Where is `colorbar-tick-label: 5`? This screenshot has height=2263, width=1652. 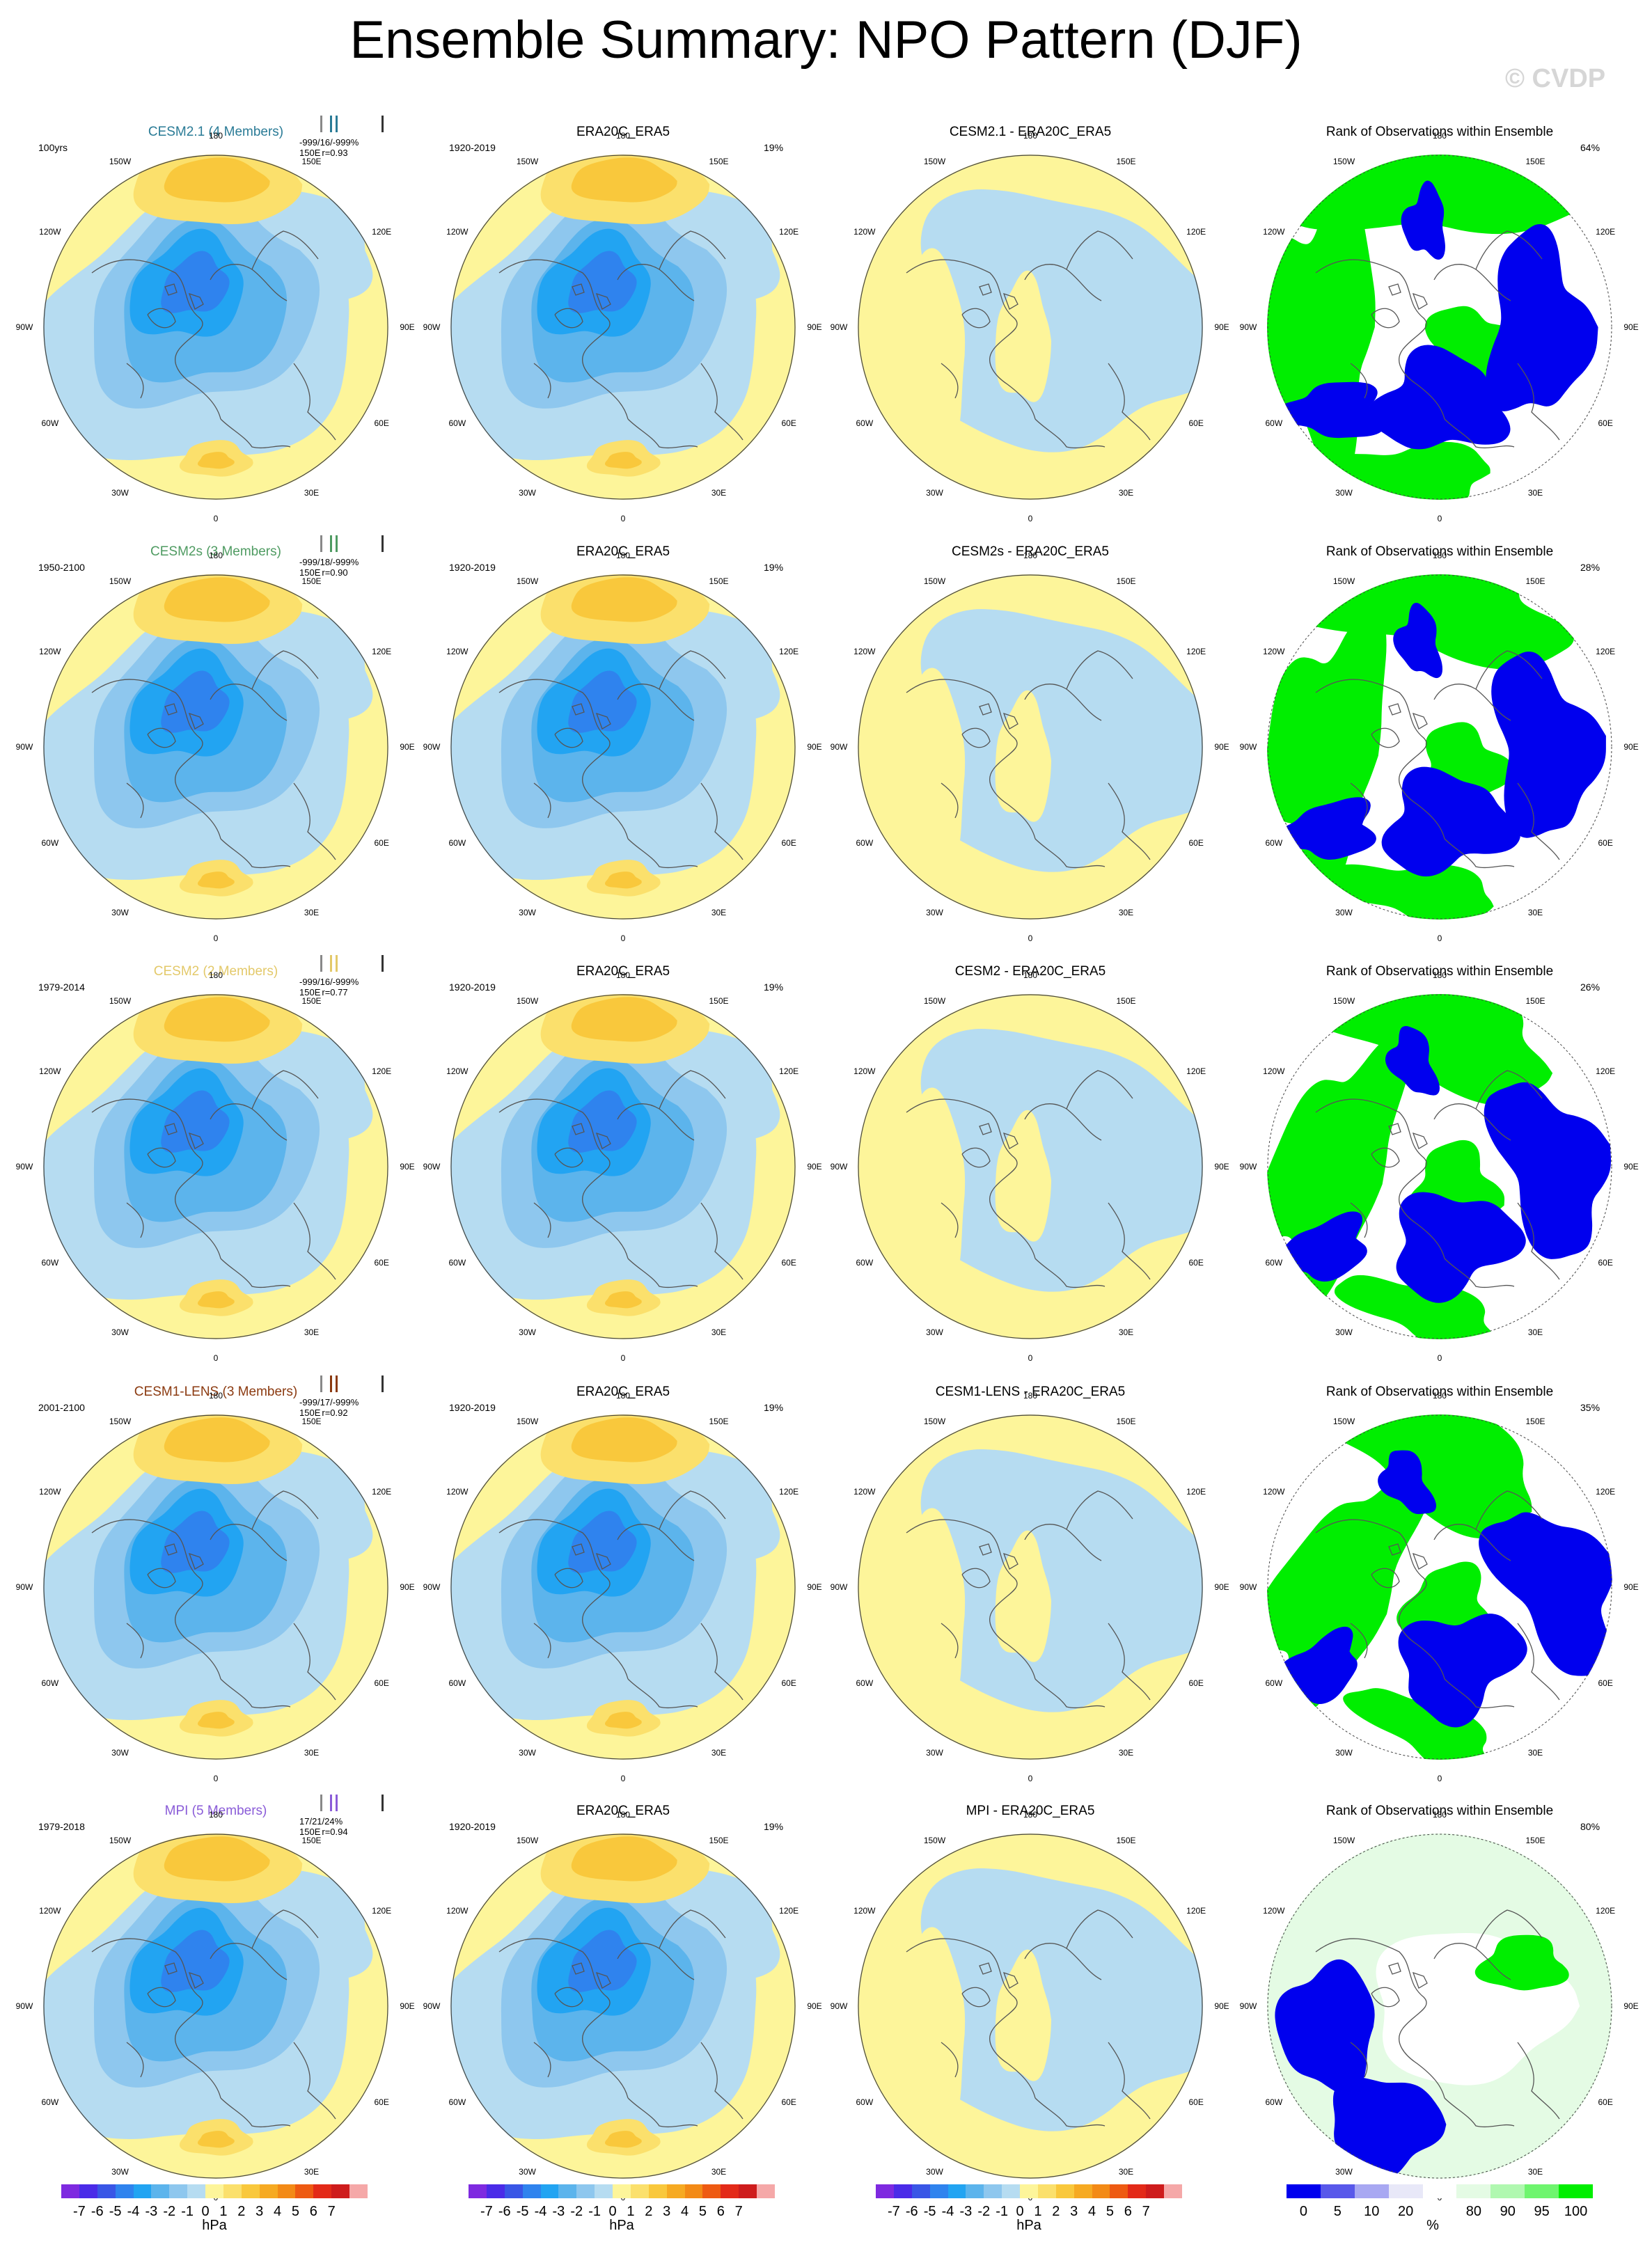 colorbar-tick-label: 5 is located at coordinates (1110, 2211).